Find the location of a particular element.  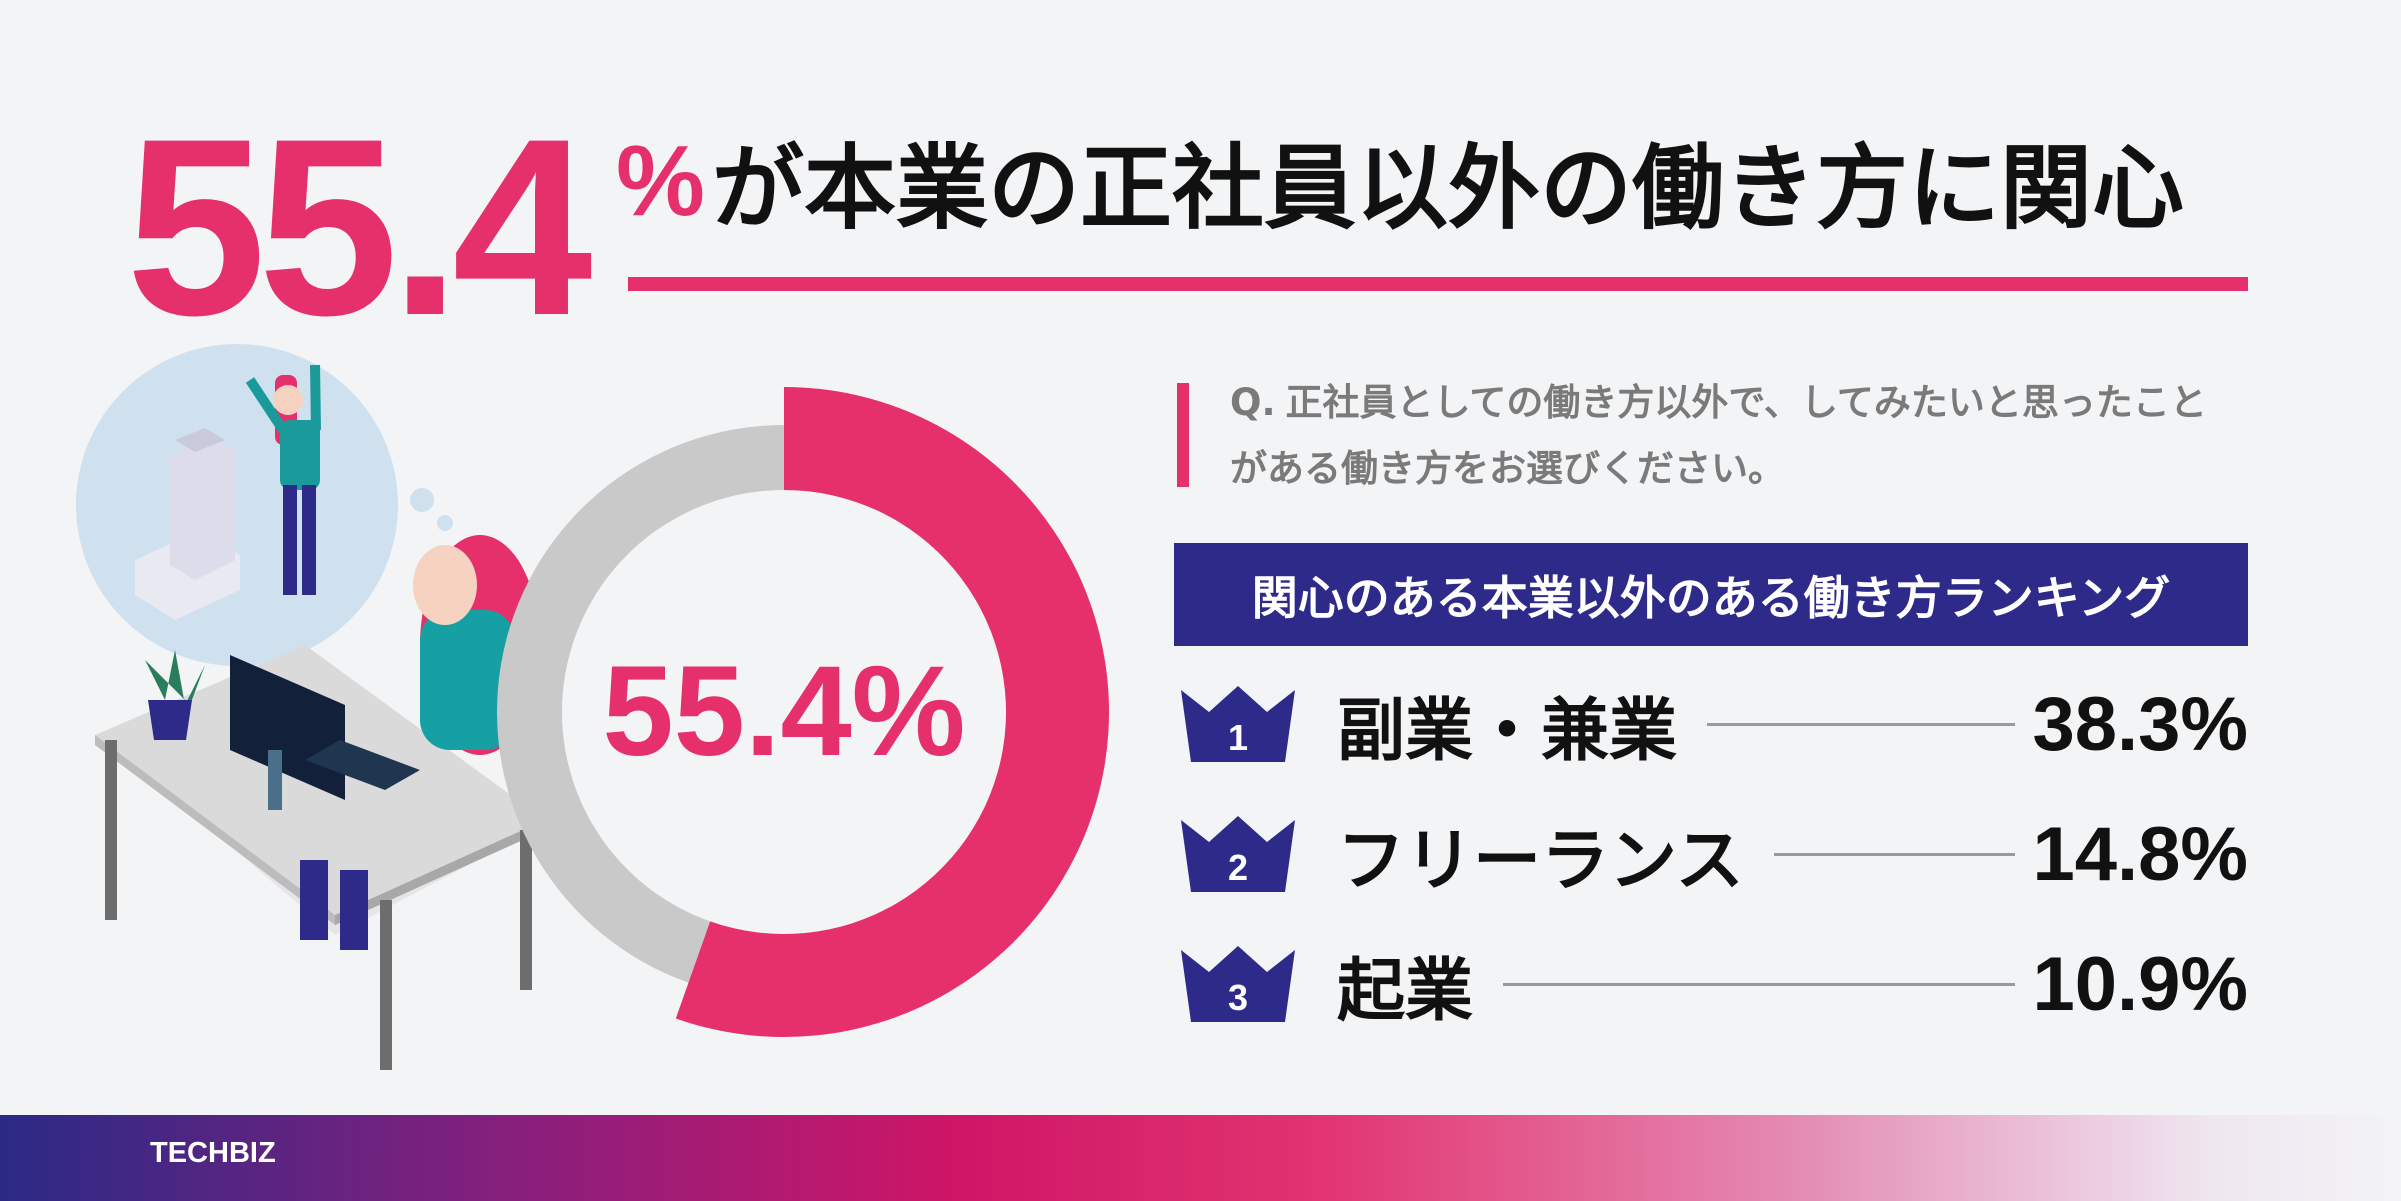

rank-crown: 3 is located at coordinates (1238, 984).